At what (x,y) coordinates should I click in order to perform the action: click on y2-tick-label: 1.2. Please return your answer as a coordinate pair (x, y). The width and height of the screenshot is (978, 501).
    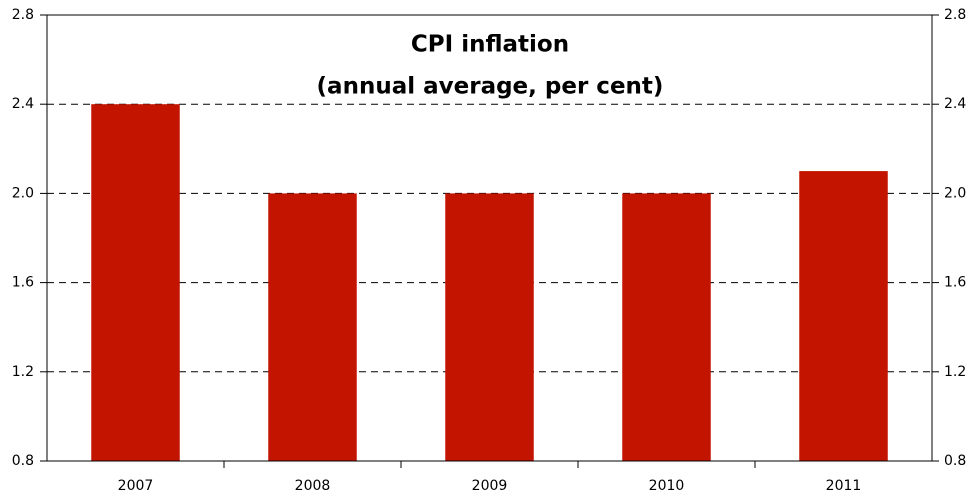
    Looking at the image, I should click on (955, 372).